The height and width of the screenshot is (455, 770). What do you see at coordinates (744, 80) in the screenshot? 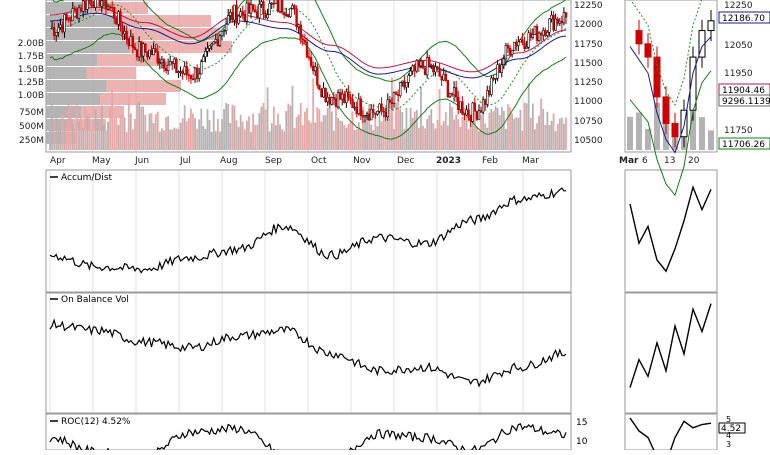
I see `zoom-price-badges: 12186.70 11904.46 9296.1139 11706.26` at bounding box center [744, 80].